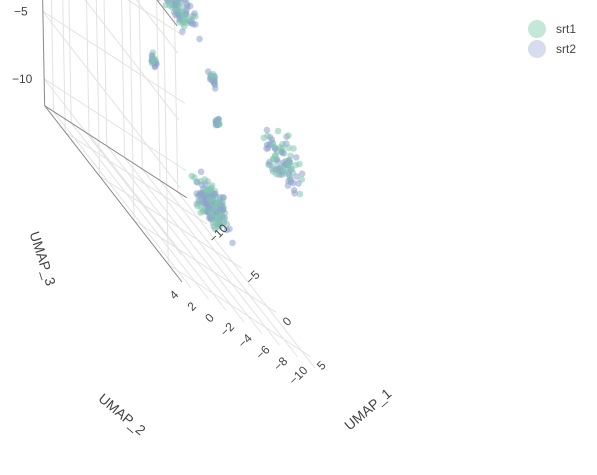  I want to click on x-spine, so click(113, 194).